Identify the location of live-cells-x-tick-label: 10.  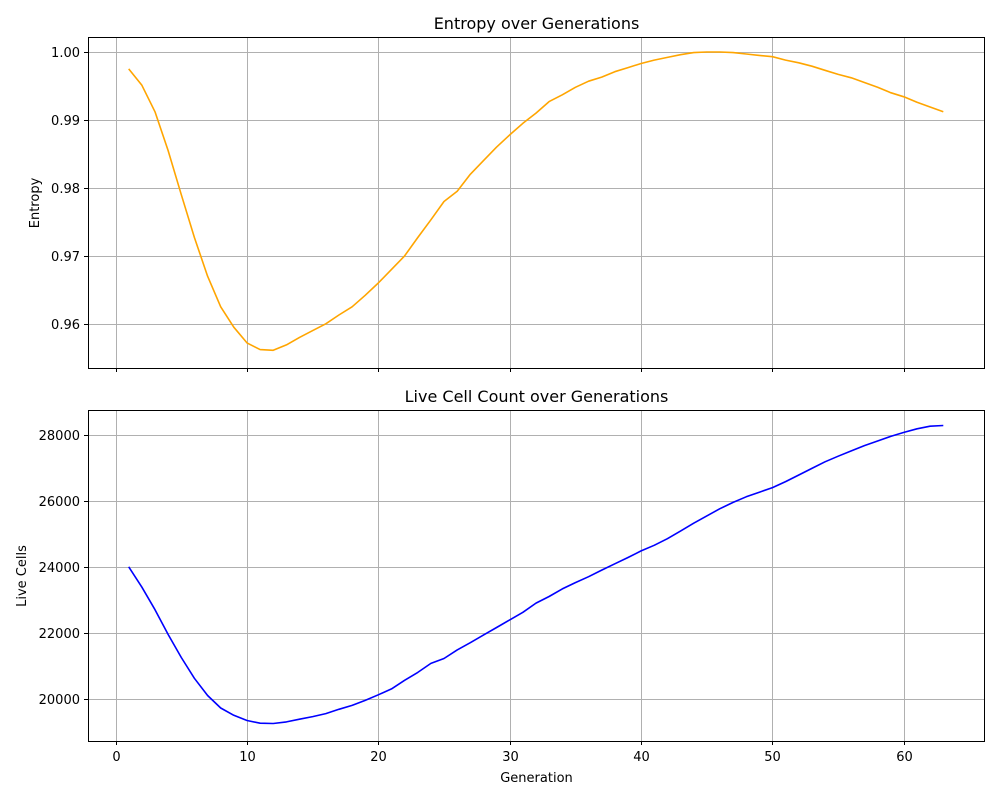
(247, 757).